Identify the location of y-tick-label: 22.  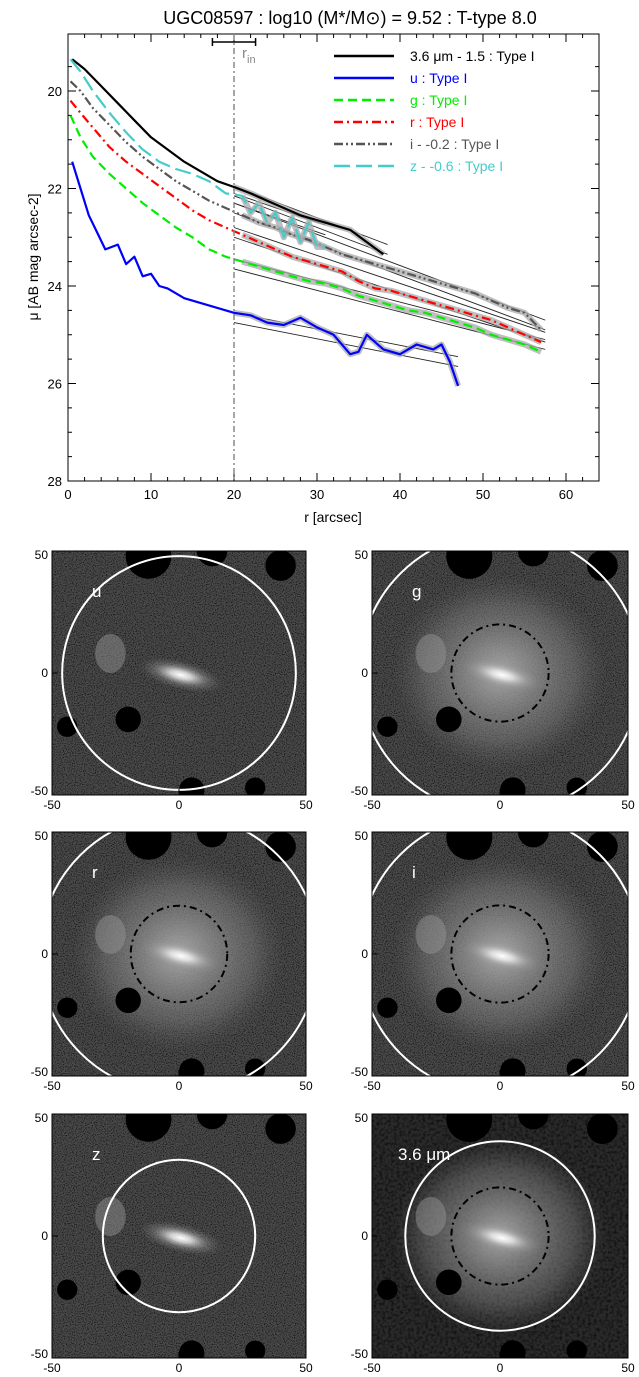
(55, 189).